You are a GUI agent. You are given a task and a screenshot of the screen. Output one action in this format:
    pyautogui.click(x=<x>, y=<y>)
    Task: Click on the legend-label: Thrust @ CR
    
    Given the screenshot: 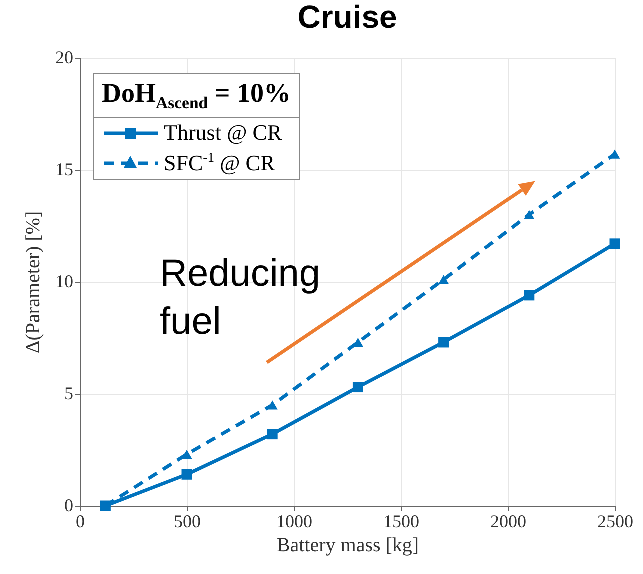 What is the action you would take?
    pyautogui.click(x=223, y=133)
    